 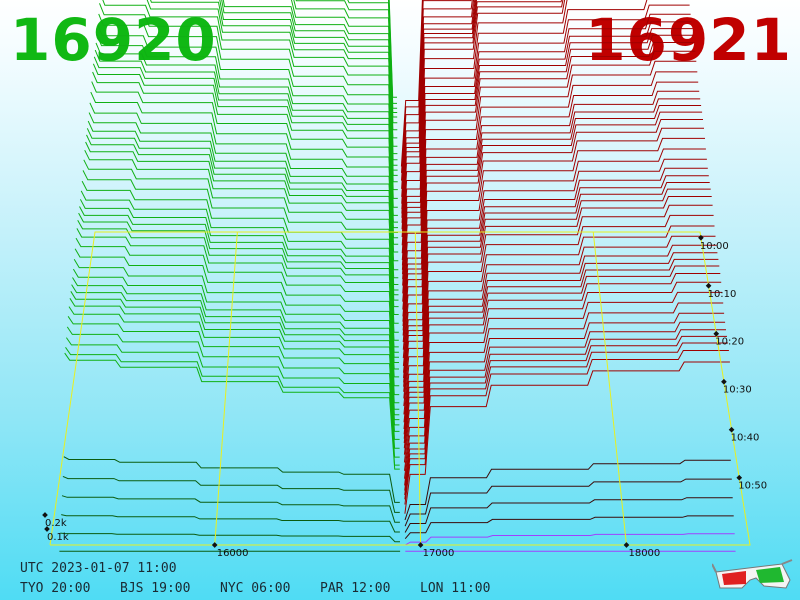 I want to click on utc-time: UTC 2023-01-07 11:00, so click(x=98, y=568).